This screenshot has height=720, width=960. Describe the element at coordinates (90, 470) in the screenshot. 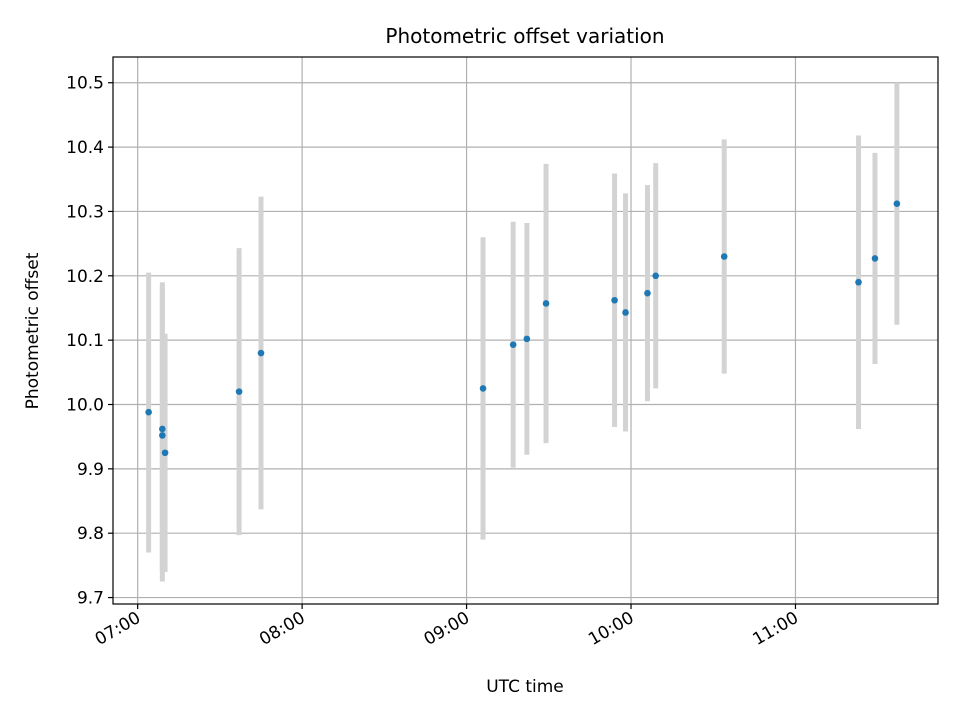

I see `y-tick-label: 9.9` at that location.